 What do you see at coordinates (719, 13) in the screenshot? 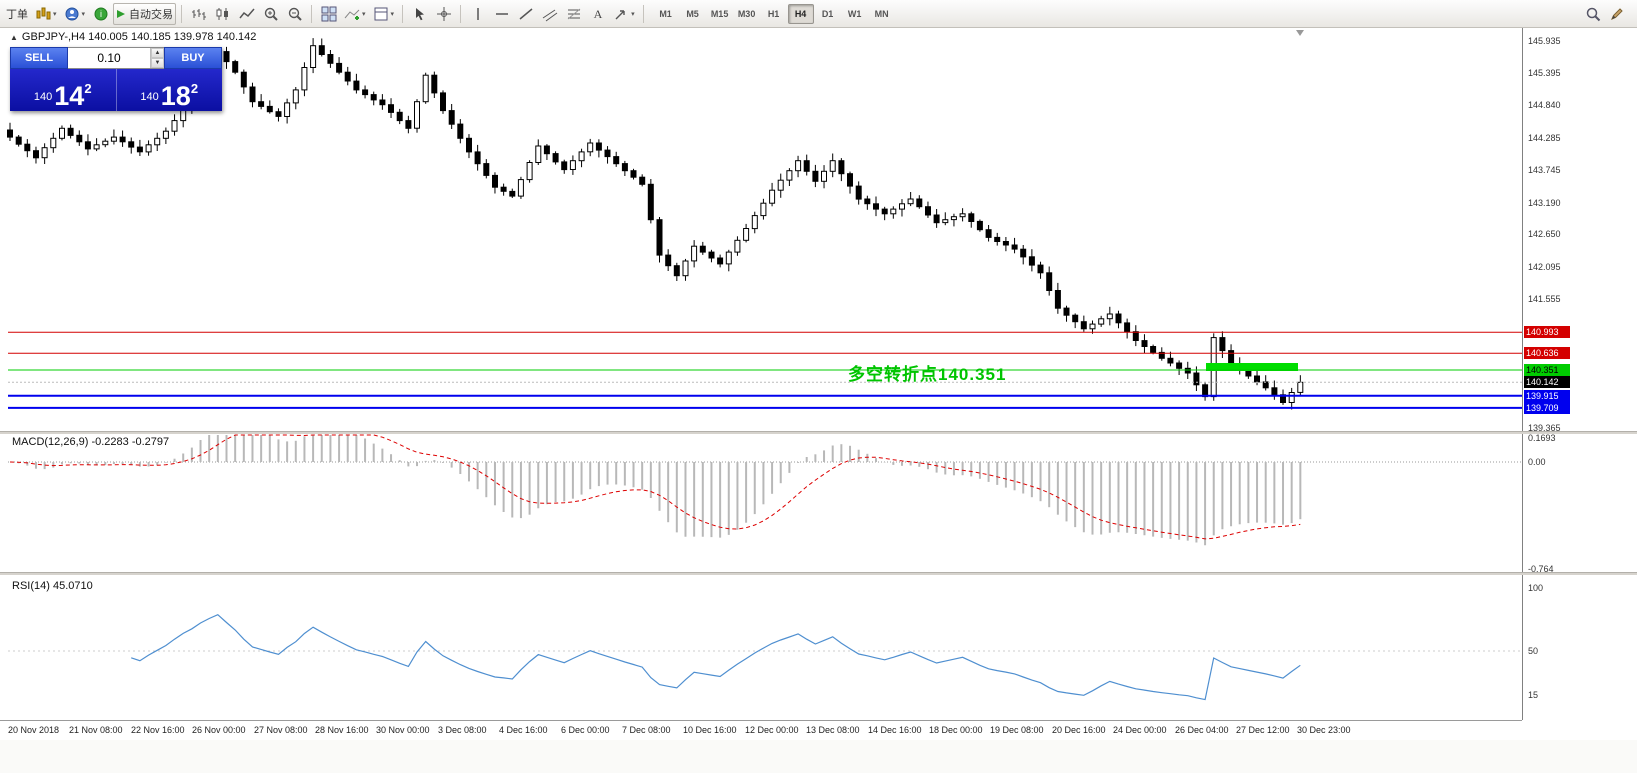
I see `timeframe-m15-button: M15` at bounding box center [719, 13].